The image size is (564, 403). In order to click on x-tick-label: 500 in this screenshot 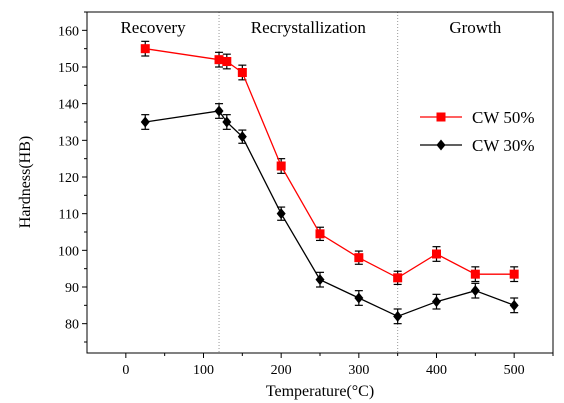, I will do `click(514, 370)`.